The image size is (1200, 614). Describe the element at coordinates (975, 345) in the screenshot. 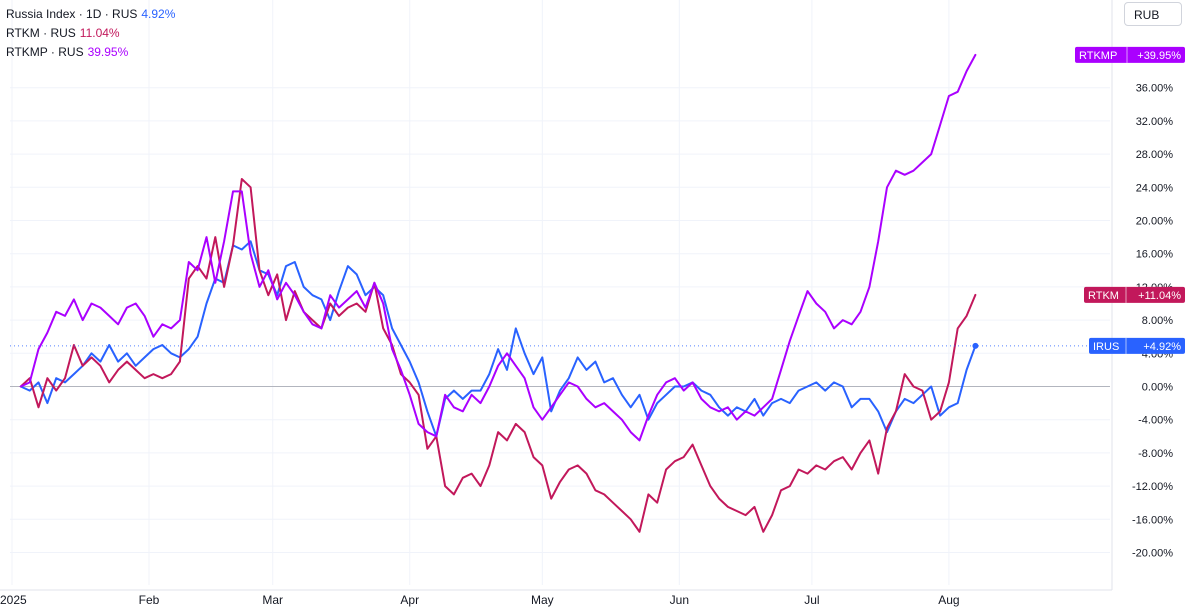

I see `last-point-marker` at that location.